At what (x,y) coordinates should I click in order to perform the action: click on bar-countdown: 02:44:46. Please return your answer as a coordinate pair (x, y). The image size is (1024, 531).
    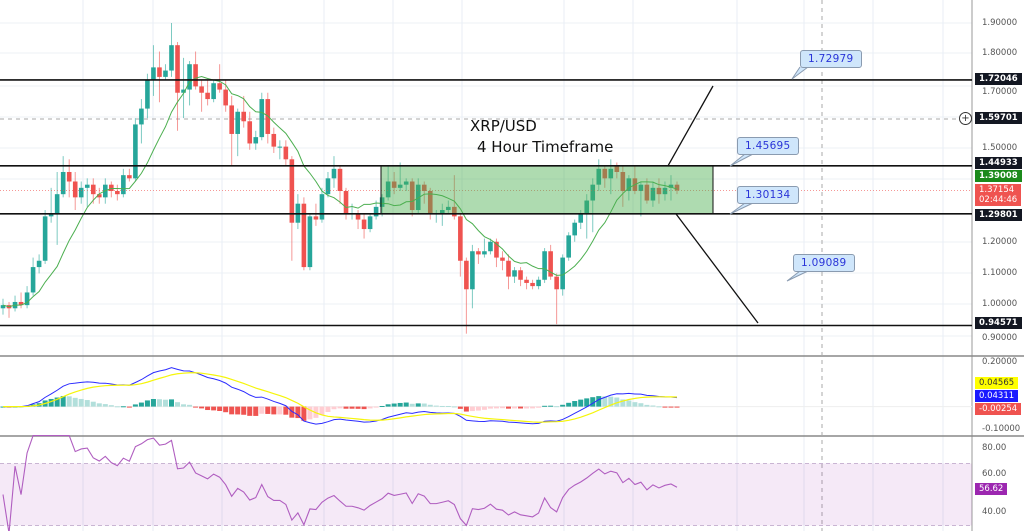
    Looking at the image, I should click on (998, 200).